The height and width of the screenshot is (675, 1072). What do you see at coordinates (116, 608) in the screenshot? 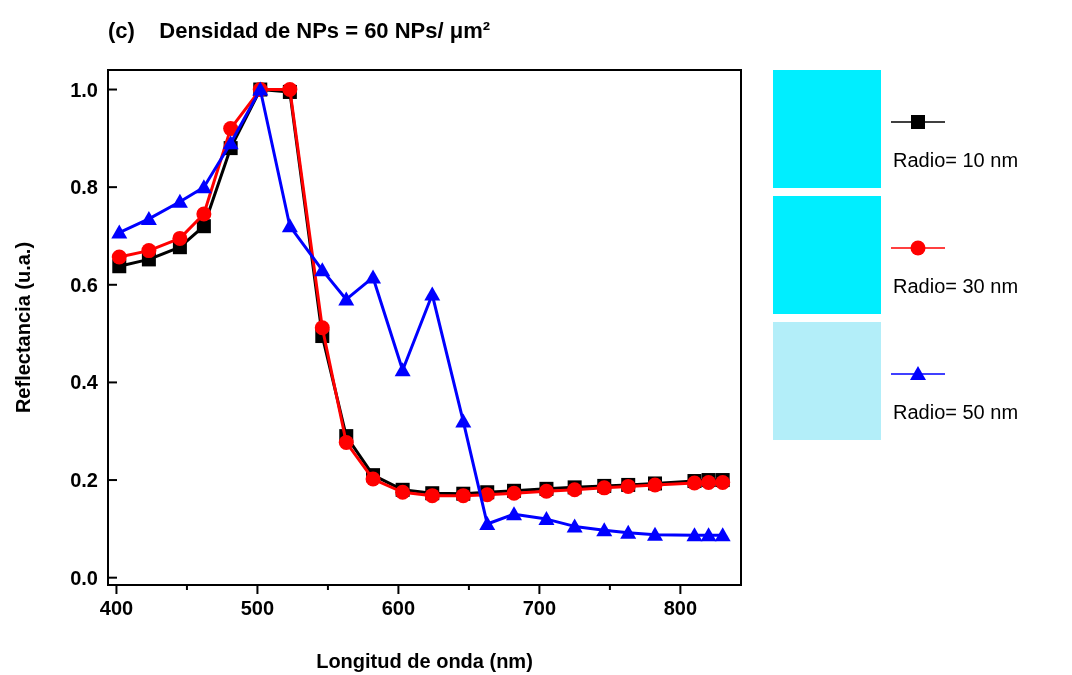
I see `x-tick-label: 400` at bounding box center [116, 608].